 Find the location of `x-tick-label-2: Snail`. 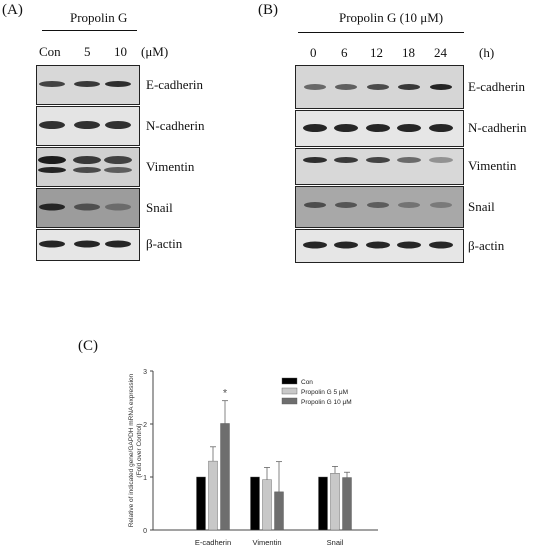

x-tick-label-2: Snail is located at coordinates (335, 542).